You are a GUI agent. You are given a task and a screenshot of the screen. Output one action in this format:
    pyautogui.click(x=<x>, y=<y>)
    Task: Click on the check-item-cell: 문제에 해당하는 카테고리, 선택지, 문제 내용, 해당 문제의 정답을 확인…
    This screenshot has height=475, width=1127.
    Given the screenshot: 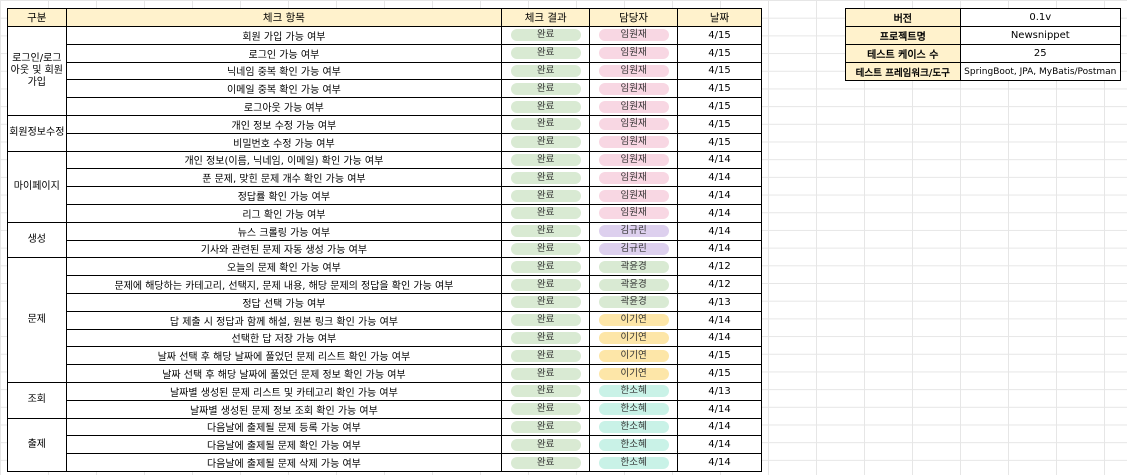 What is the action you would take?
    pyautogui.click(x=284, y=284)
    